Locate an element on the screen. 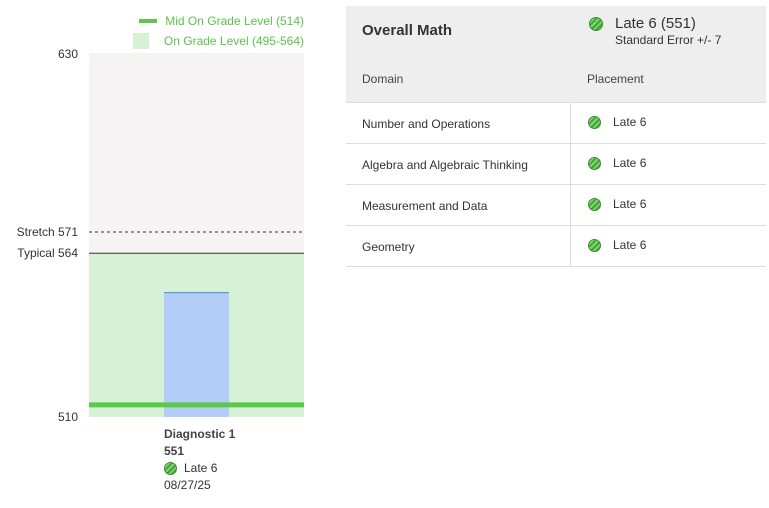 Image resolution: width=769 pixels, height=508 pixels. overall-placement: Late 6 (551) Standard Error +/- 7 is located at coordinates (655, 31).